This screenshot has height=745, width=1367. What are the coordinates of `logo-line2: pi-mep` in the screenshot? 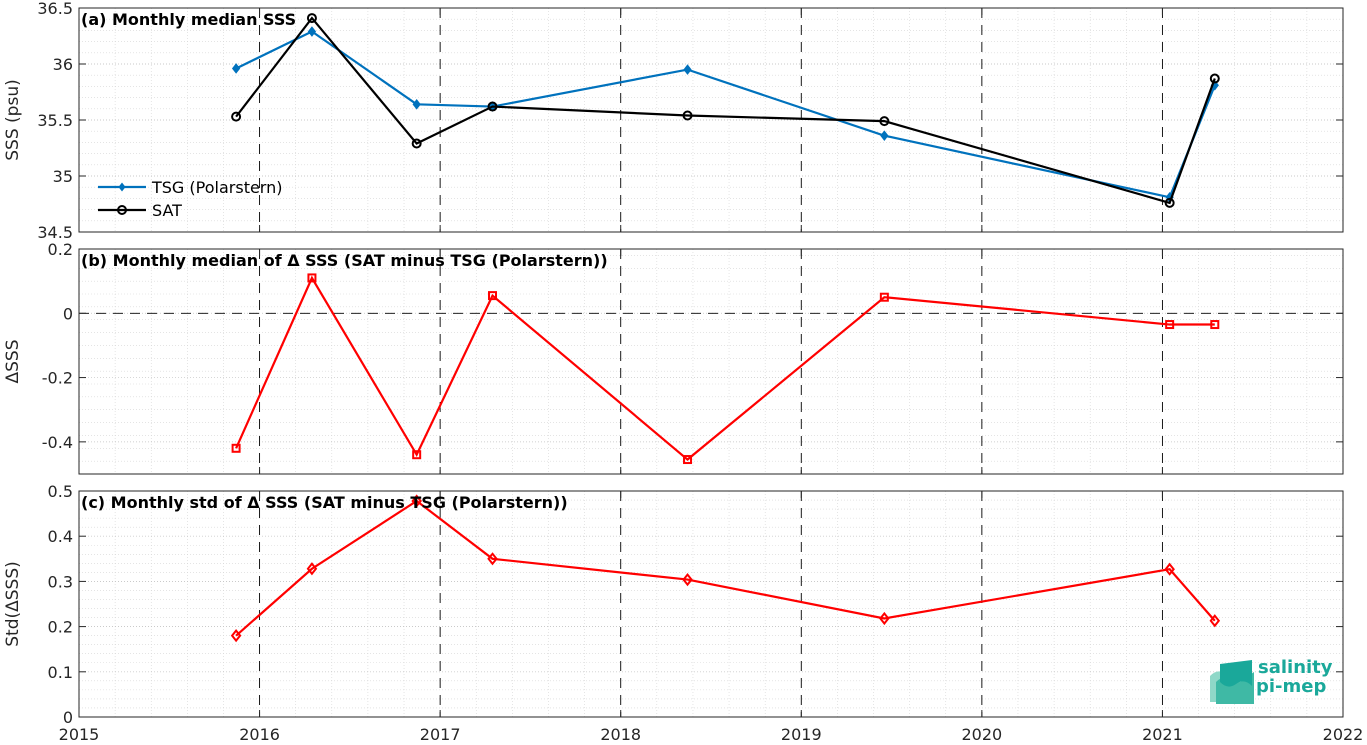 It's located at (1291, 686).